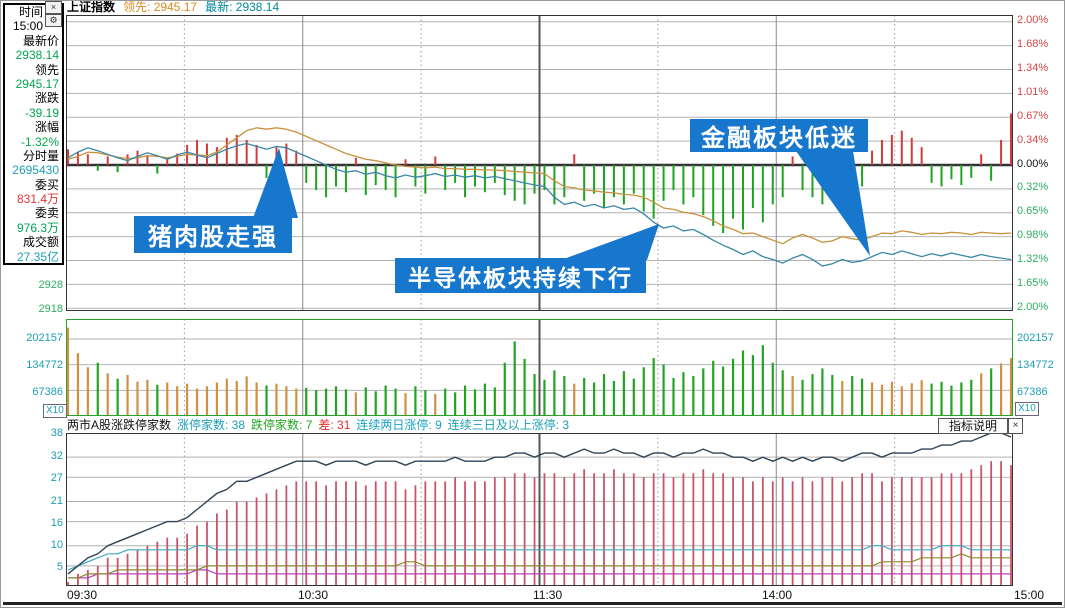  I want to click on index-name: 上证指数, so click(91, 7).